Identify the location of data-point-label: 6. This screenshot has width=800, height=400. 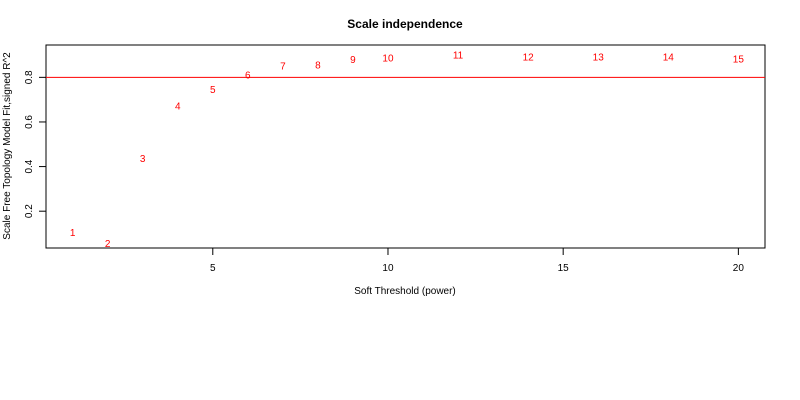
(248, 75).